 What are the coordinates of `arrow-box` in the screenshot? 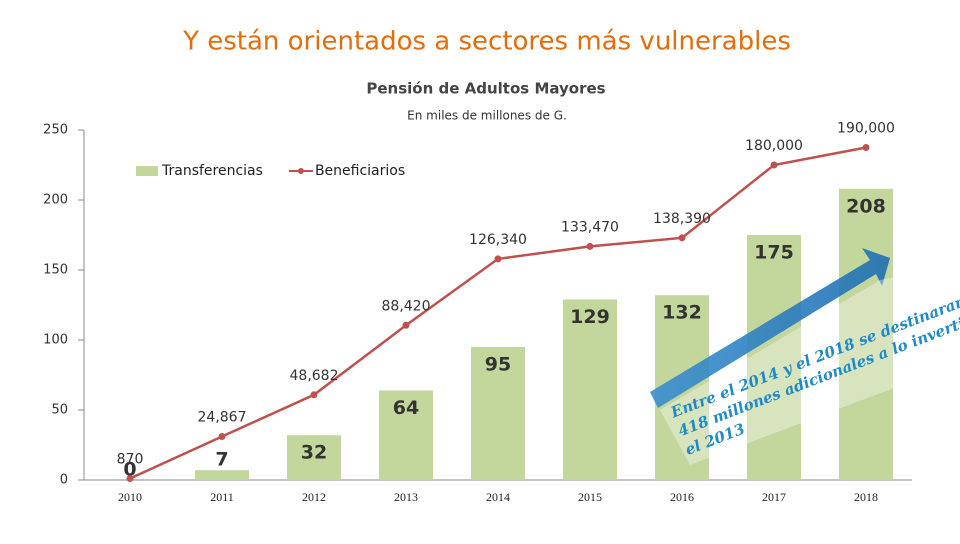 It's located at (807, 365).